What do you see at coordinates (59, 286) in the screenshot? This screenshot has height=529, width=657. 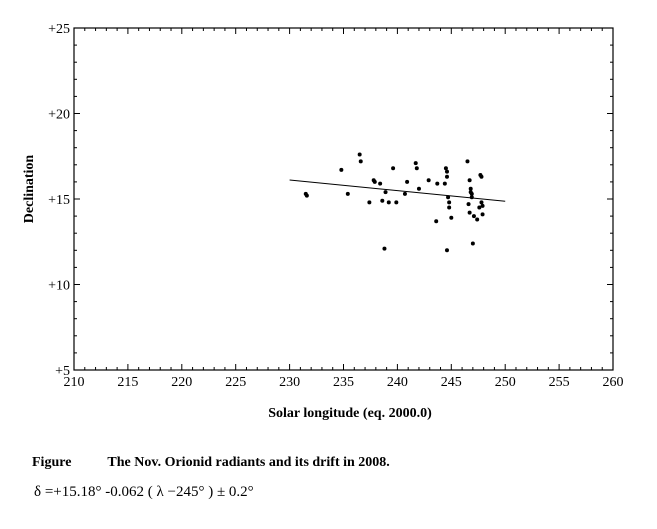 I see `y-tick-label: +10` at bounding box center [59, 286].